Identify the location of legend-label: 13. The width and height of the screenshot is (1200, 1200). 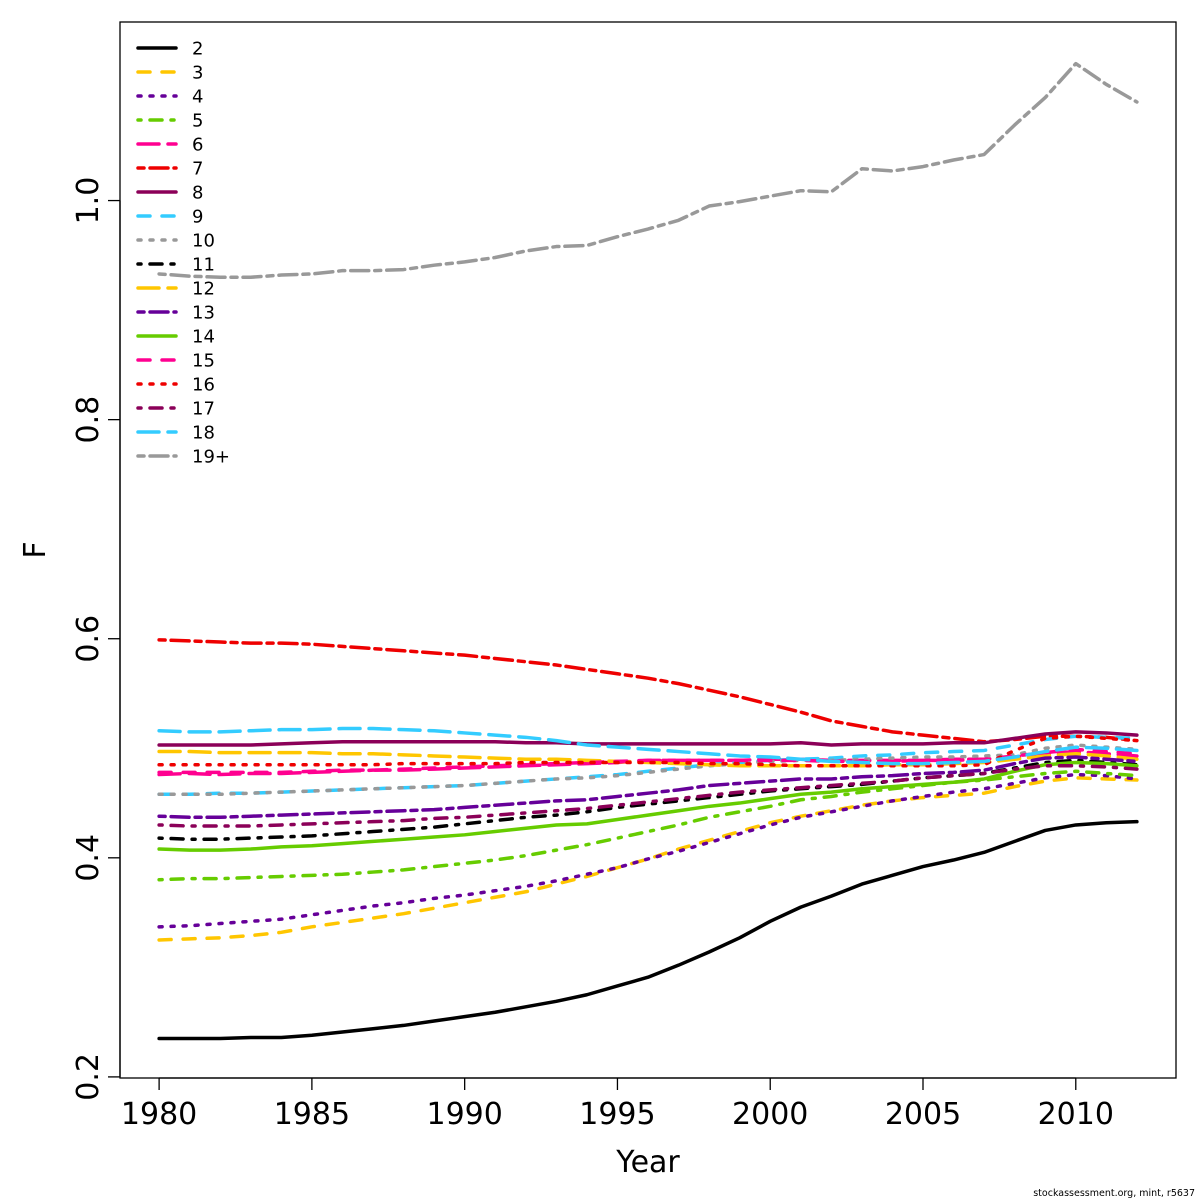
(203, 313).